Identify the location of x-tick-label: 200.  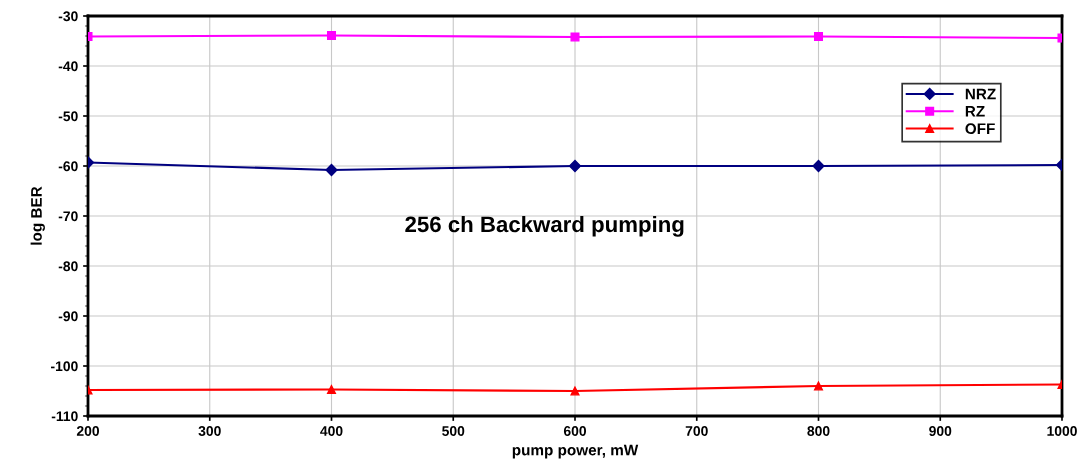
(88, 431).